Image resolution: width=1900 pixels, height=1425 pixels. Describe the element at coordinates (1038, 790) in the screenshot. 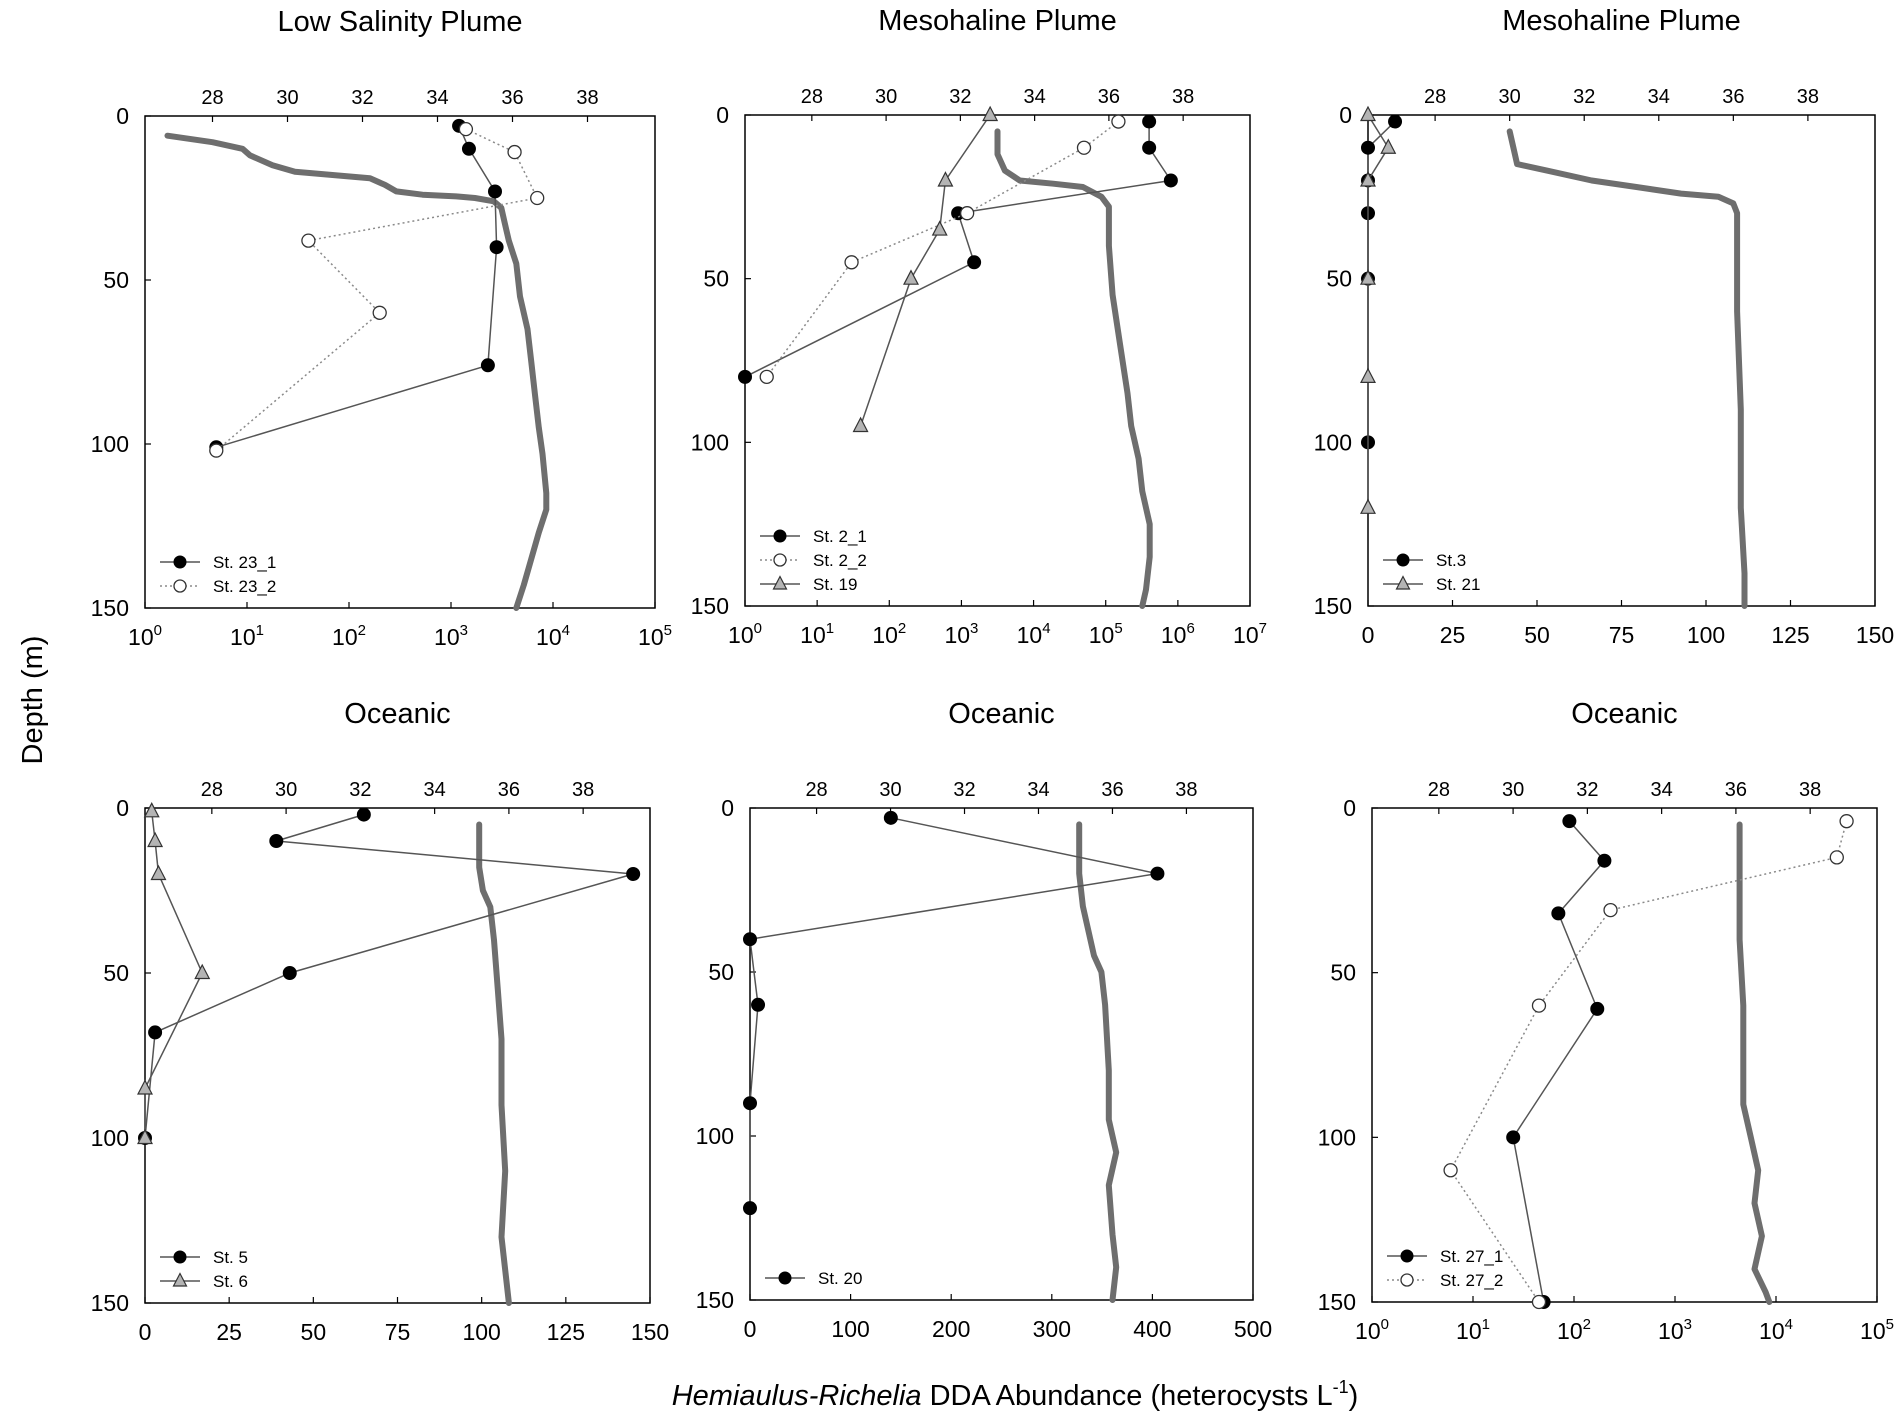

I see `salinity-tick-label: 34` at that location.